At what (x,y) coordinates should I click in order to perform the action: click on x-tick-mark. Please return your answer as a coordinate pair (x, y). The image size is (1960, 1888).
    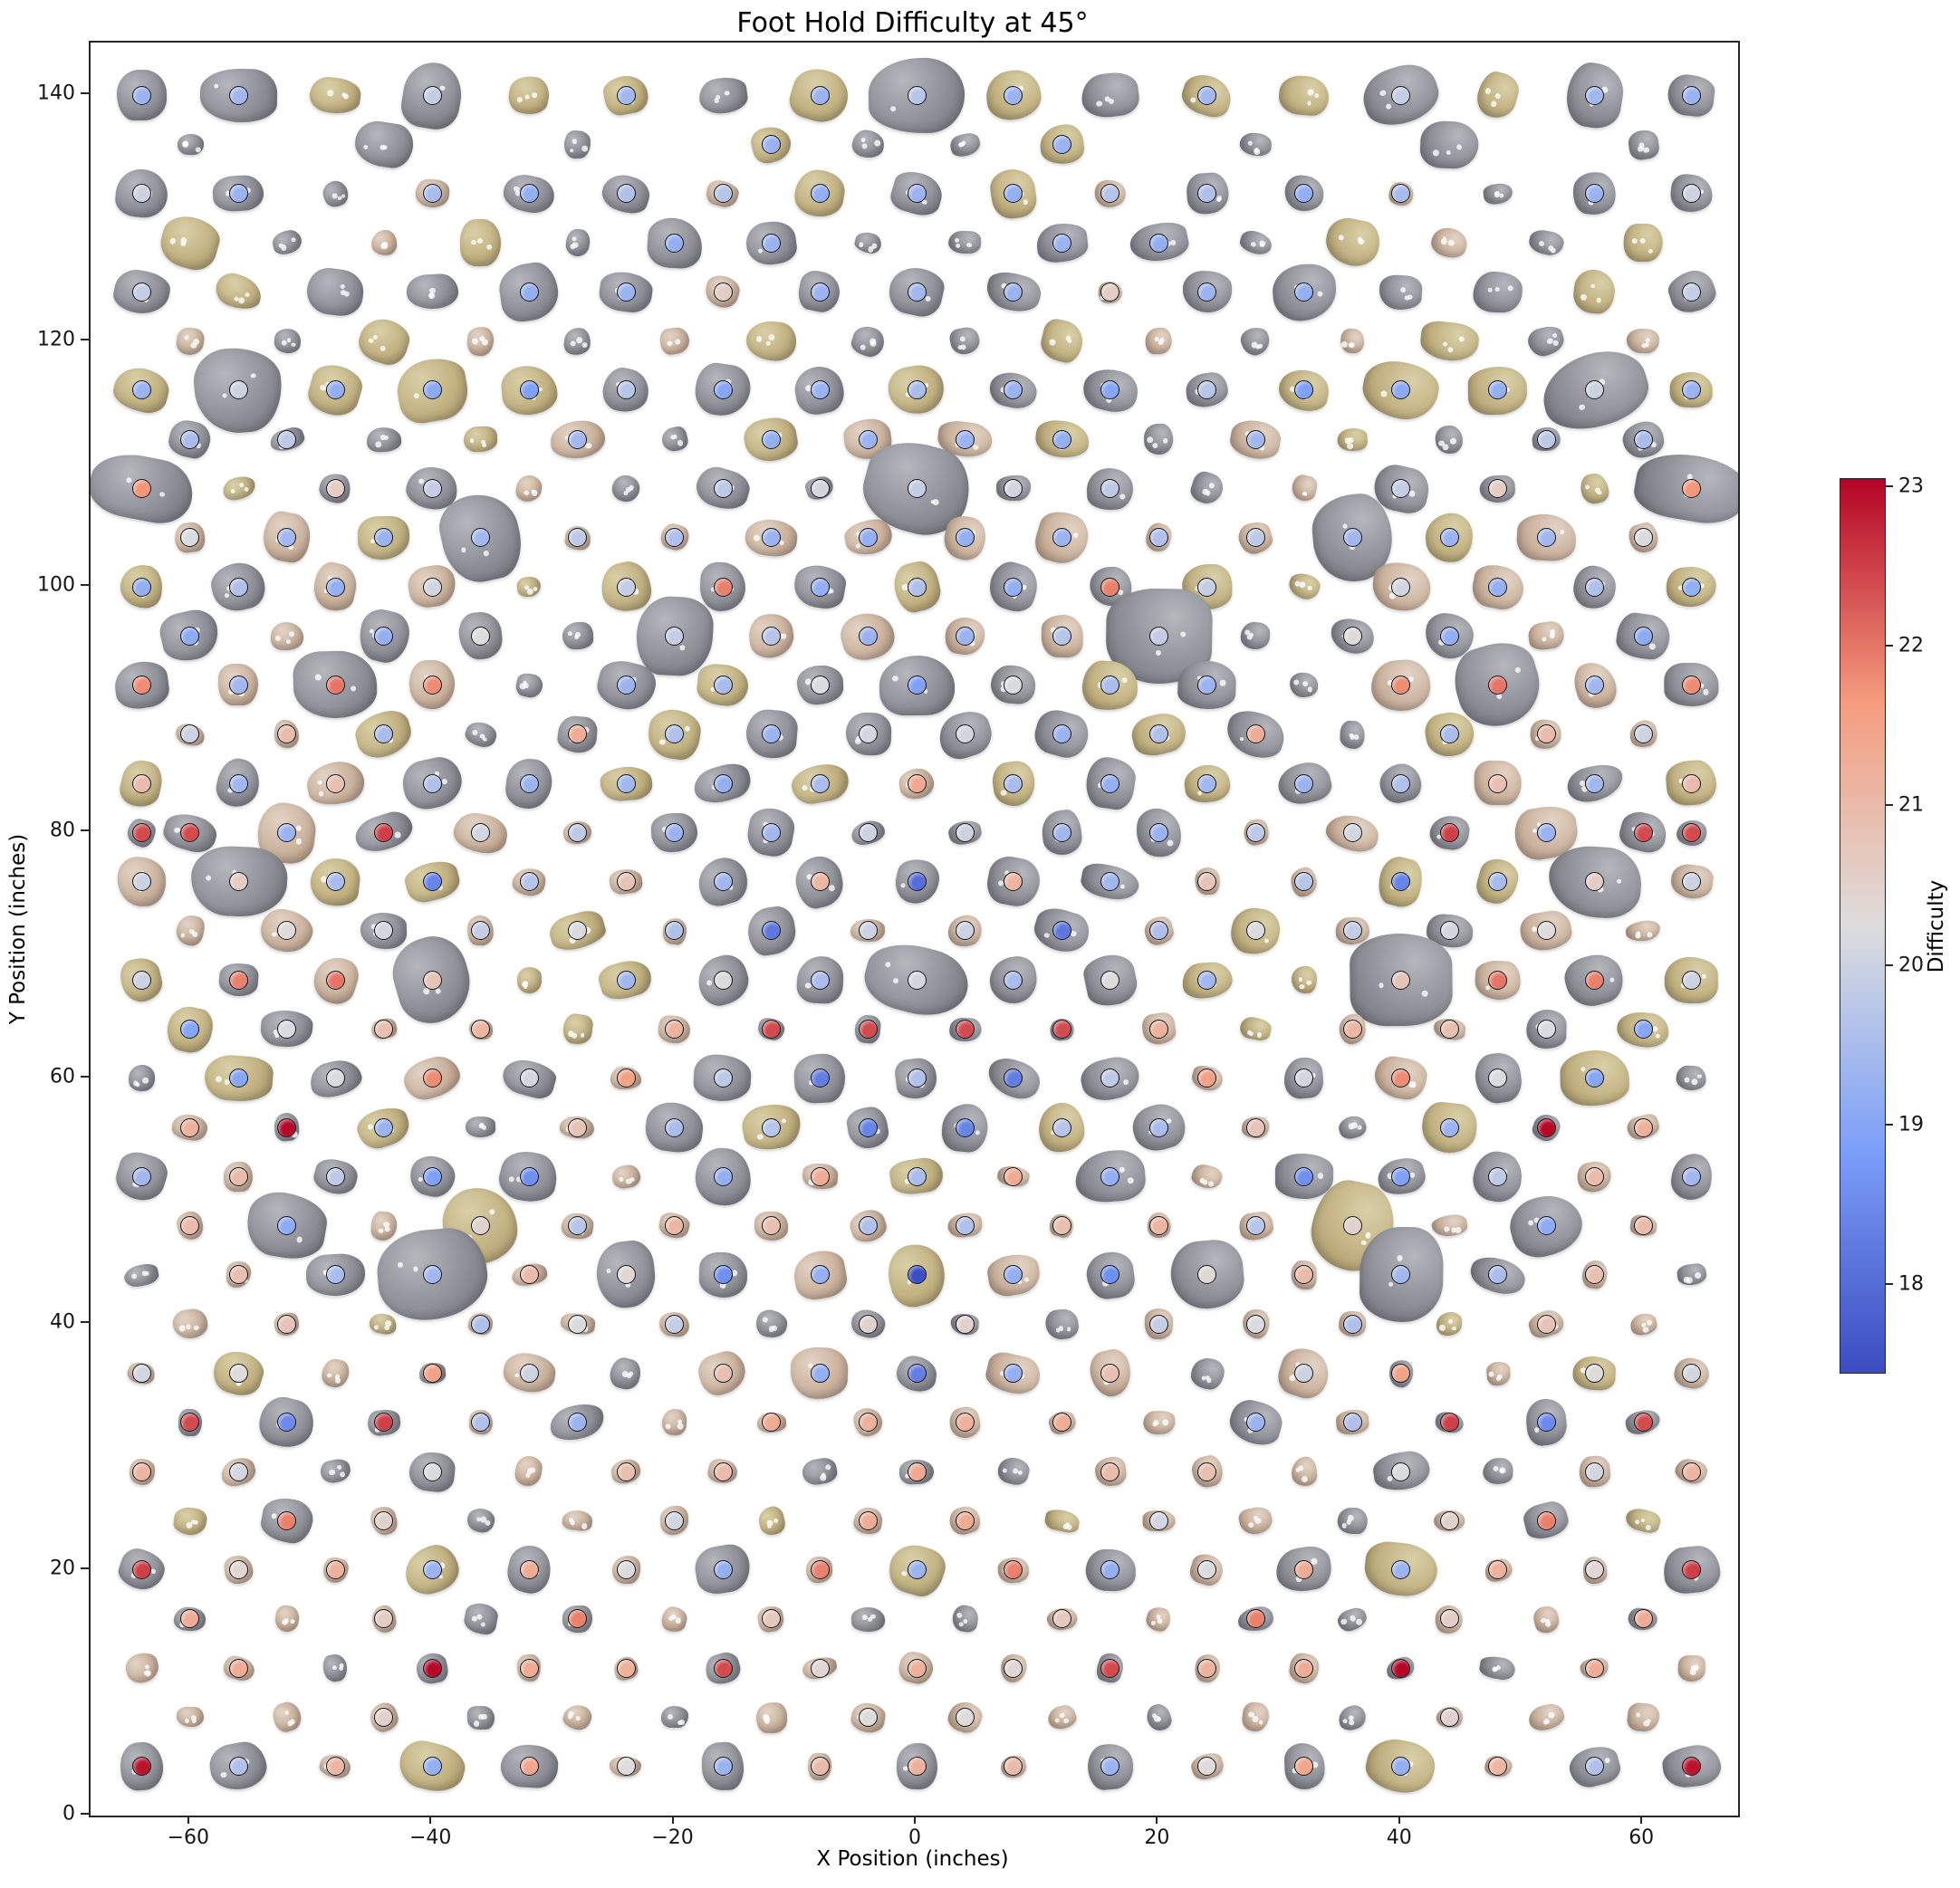
    Looking at the image, I should click on (915, 1820).